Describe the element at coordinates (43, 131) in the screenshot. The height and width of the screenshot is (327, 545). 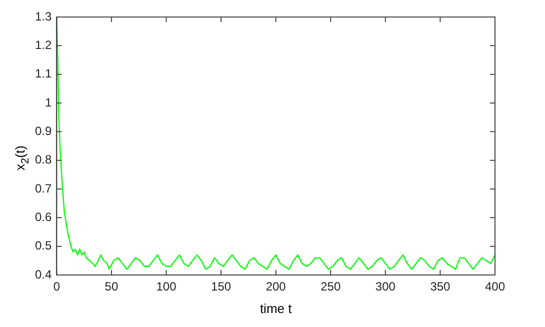
I see `y-tick-label: 0.9` at that location.